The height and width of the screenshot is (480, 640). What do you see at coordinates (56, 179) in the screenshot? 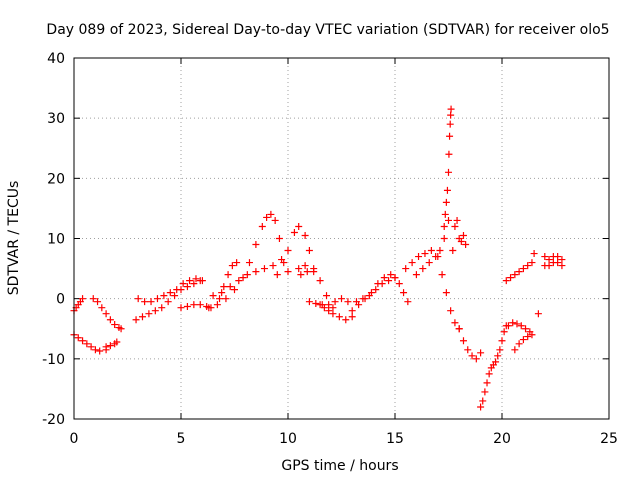
I see `y-tick-label: 20` at bounding box center [56, 179].